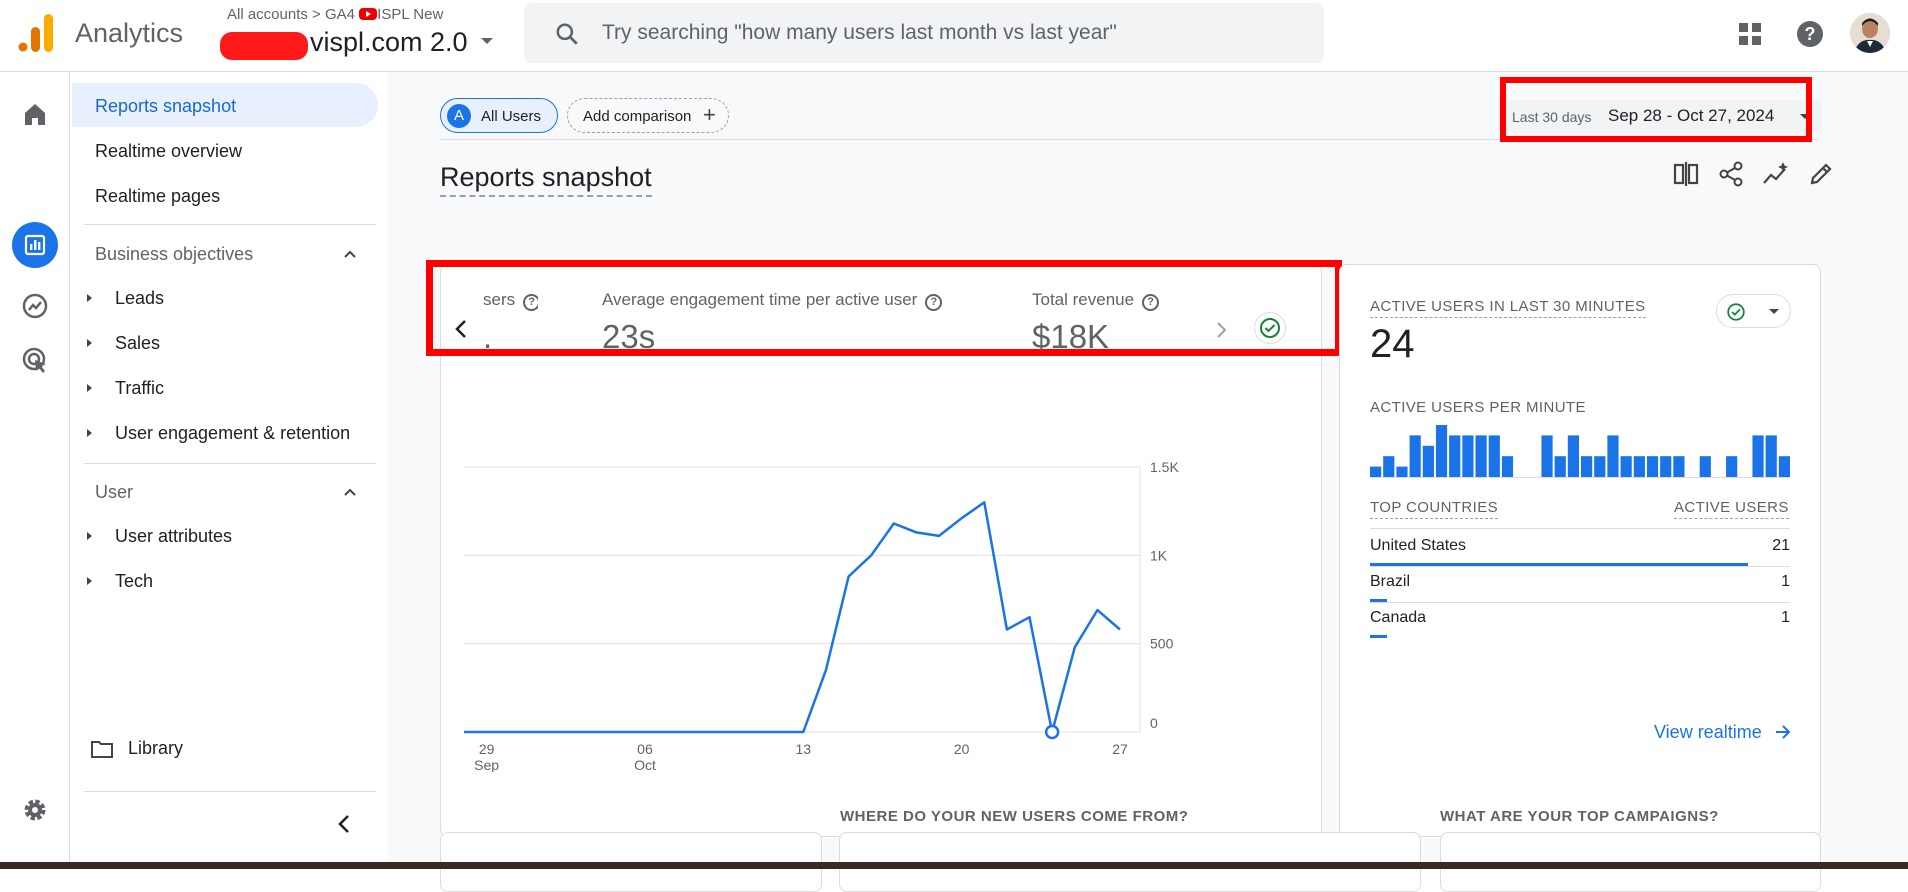  Describe the element at coordinates (35, 114) in the screenshot. I see `home-icon` at that location.